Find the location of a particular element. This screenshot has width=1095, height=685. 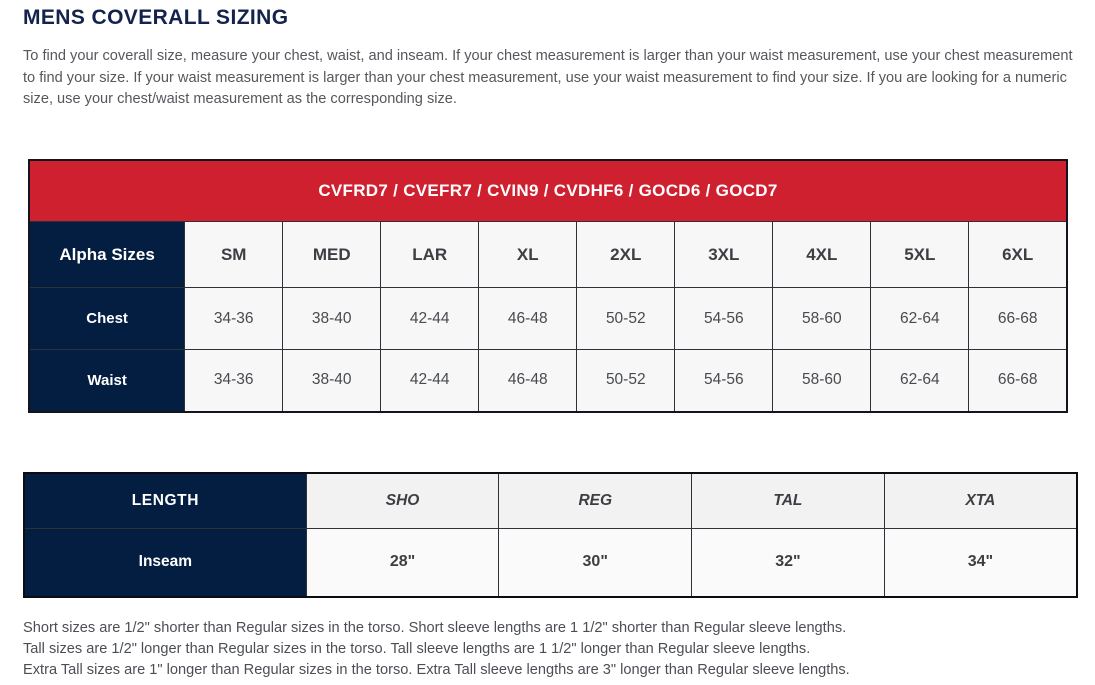

chest-value: 66-68 is located at coordinates (1018, 318).